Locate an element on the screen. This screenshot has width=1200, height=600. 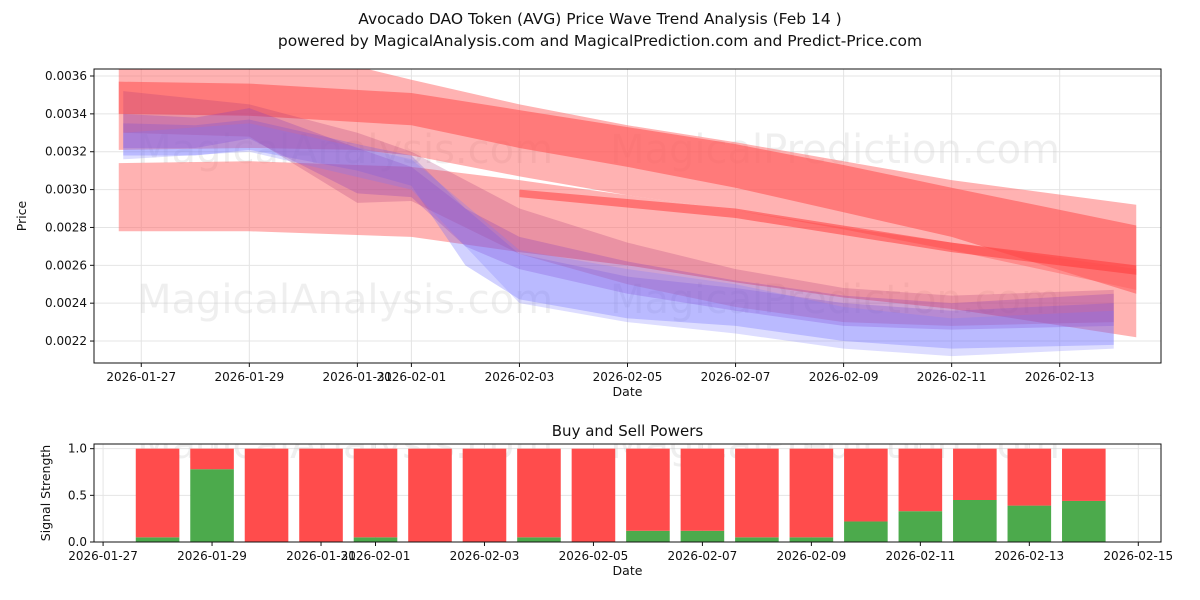
y-tick-label: 0.0022 is located at coordinates (66, 341).